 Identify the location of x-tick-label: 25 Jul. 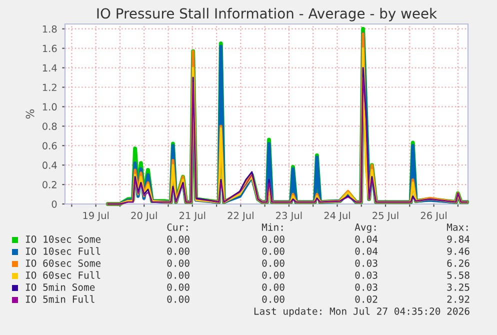
(385, 216).